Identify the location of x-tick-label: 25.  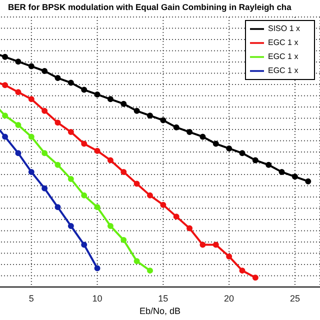
(295, 298).